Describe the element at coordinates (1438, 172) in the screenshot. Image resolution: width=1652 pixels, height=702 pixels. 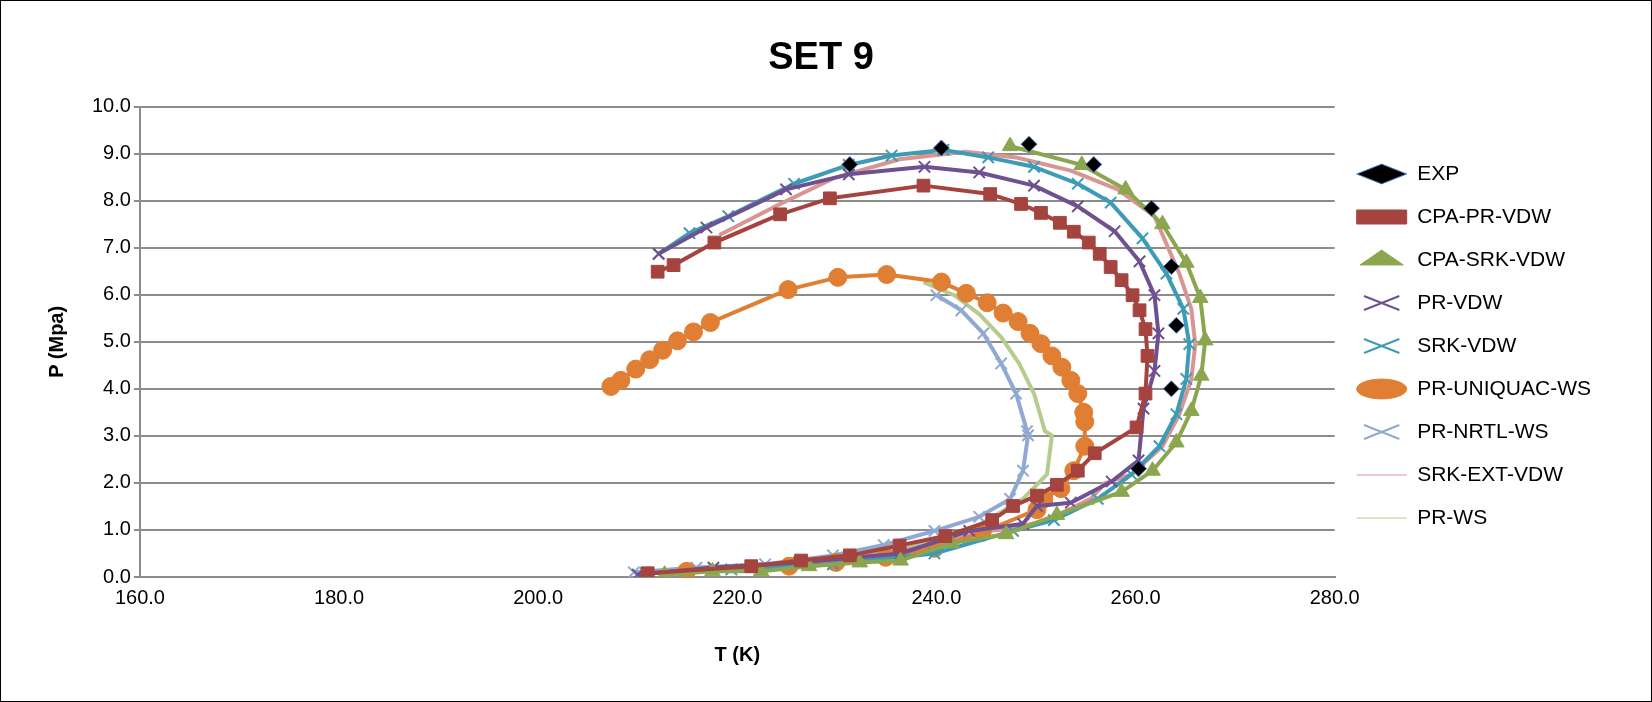
I see `legend-label: EXP` at that location.